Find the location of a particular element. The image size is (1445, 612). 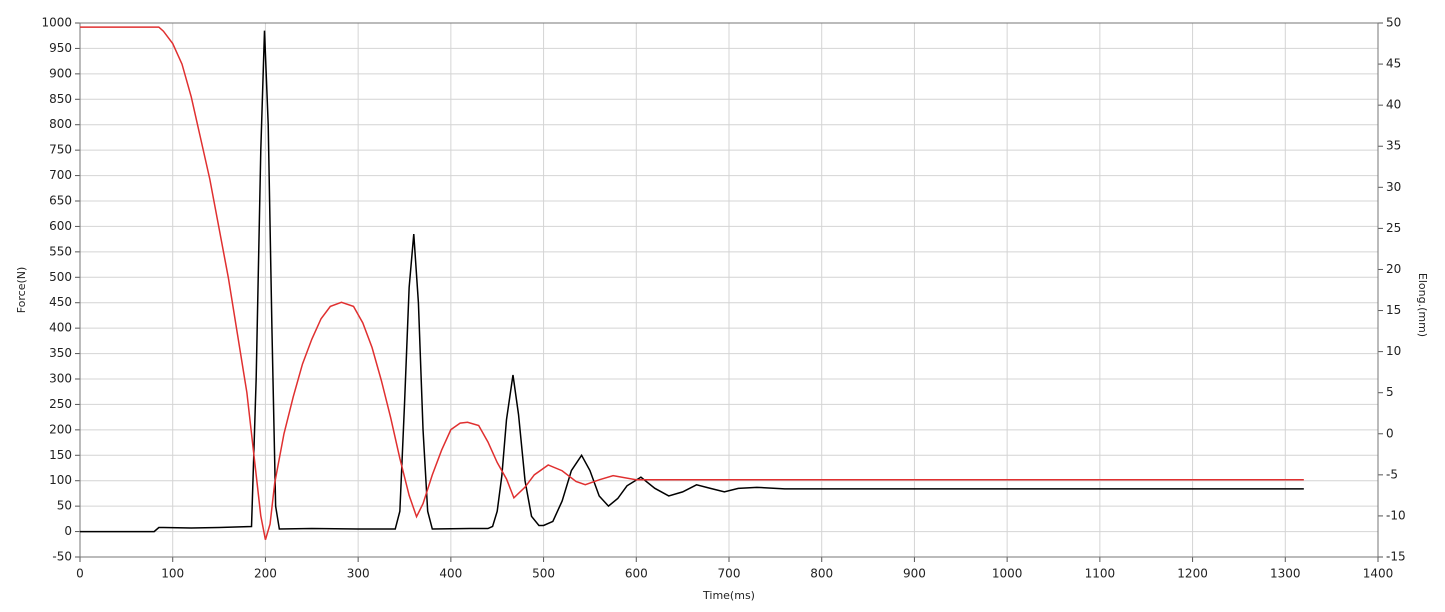

y-tick-label: 1000 is located at coordinates (56, 23).